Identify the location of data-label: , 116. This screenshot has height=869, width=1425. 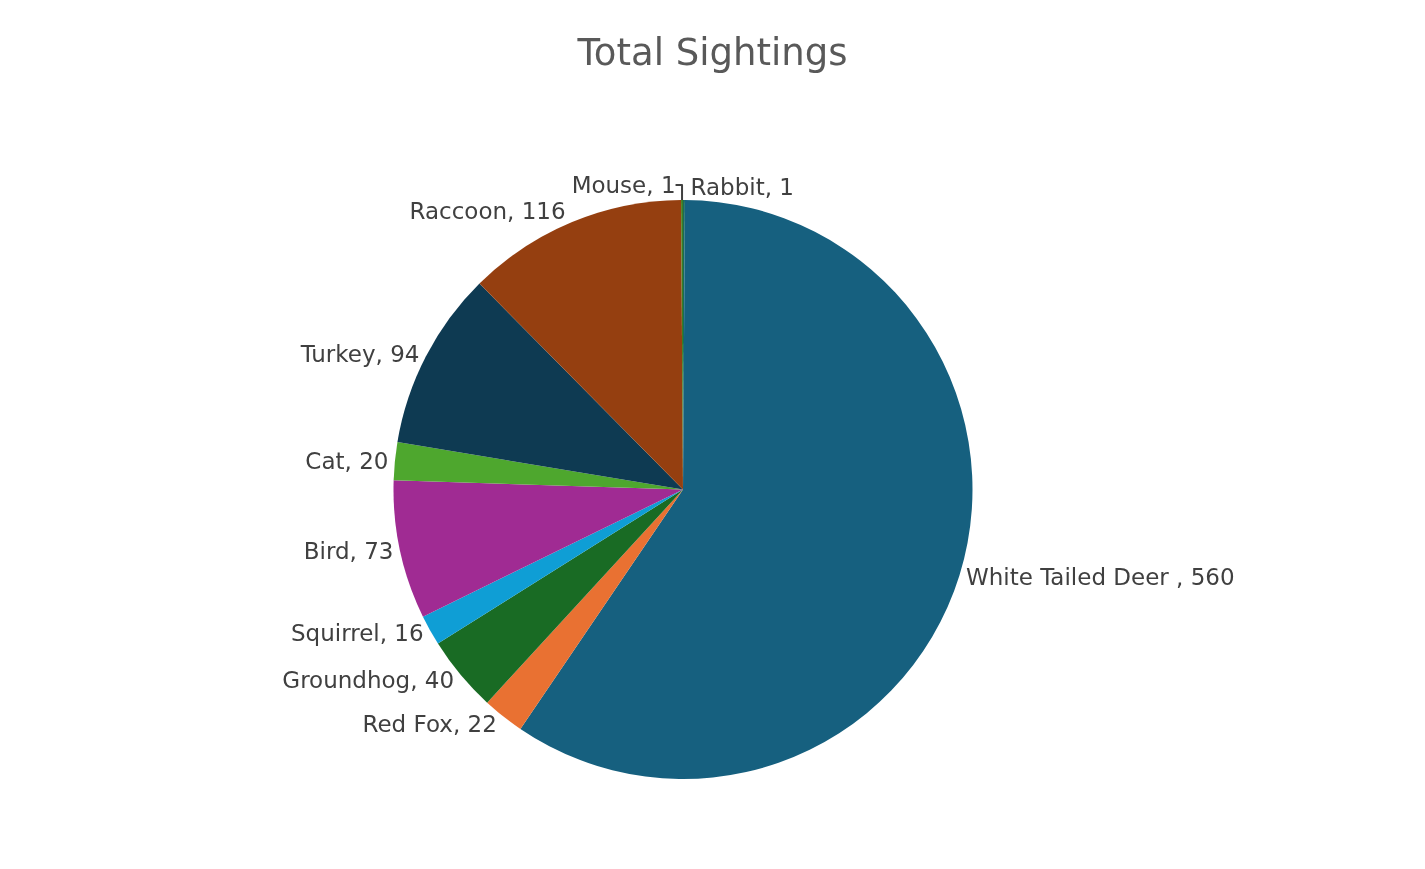
(536, 210).